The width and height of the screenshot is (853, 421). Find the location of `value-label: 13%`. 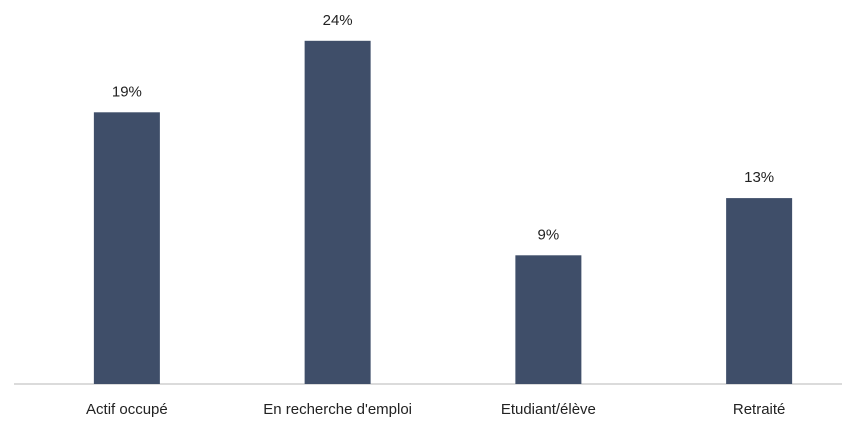

value-label: 13% is located at coordinates (759, 177).